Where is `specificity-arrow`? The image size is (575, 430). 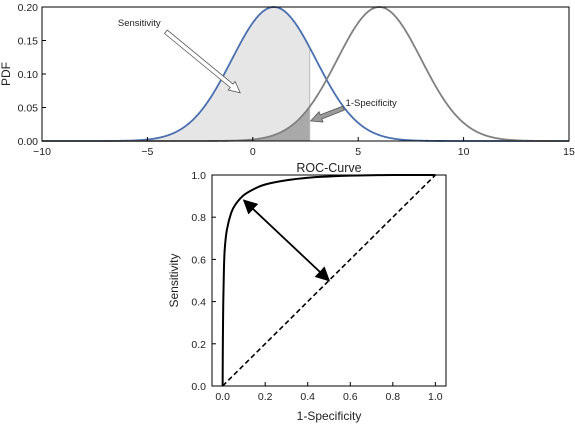
specificity-arrow is located at coordinates (327, 114).